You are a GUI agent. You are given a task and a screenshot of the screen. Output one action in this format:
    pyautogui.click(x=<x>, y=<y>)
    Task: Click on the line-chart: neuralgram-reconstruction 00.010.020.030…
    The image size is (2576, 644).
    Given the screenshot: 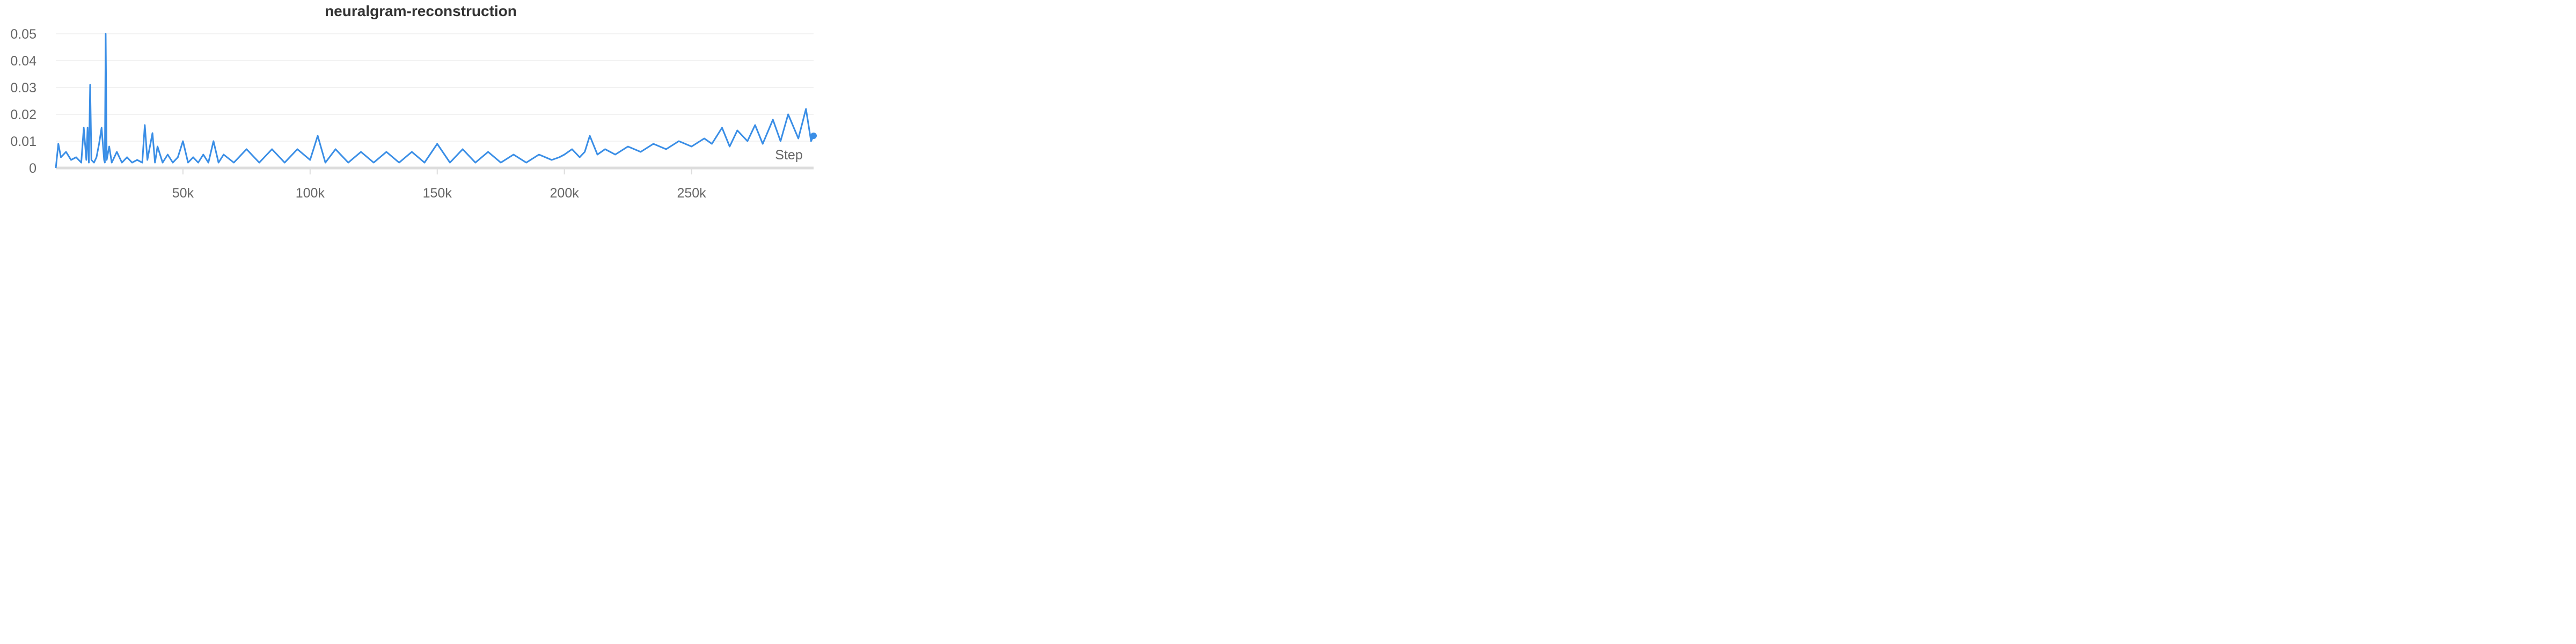 What is the action you would take?
    pyautogui.click(x=413, y=102)
    